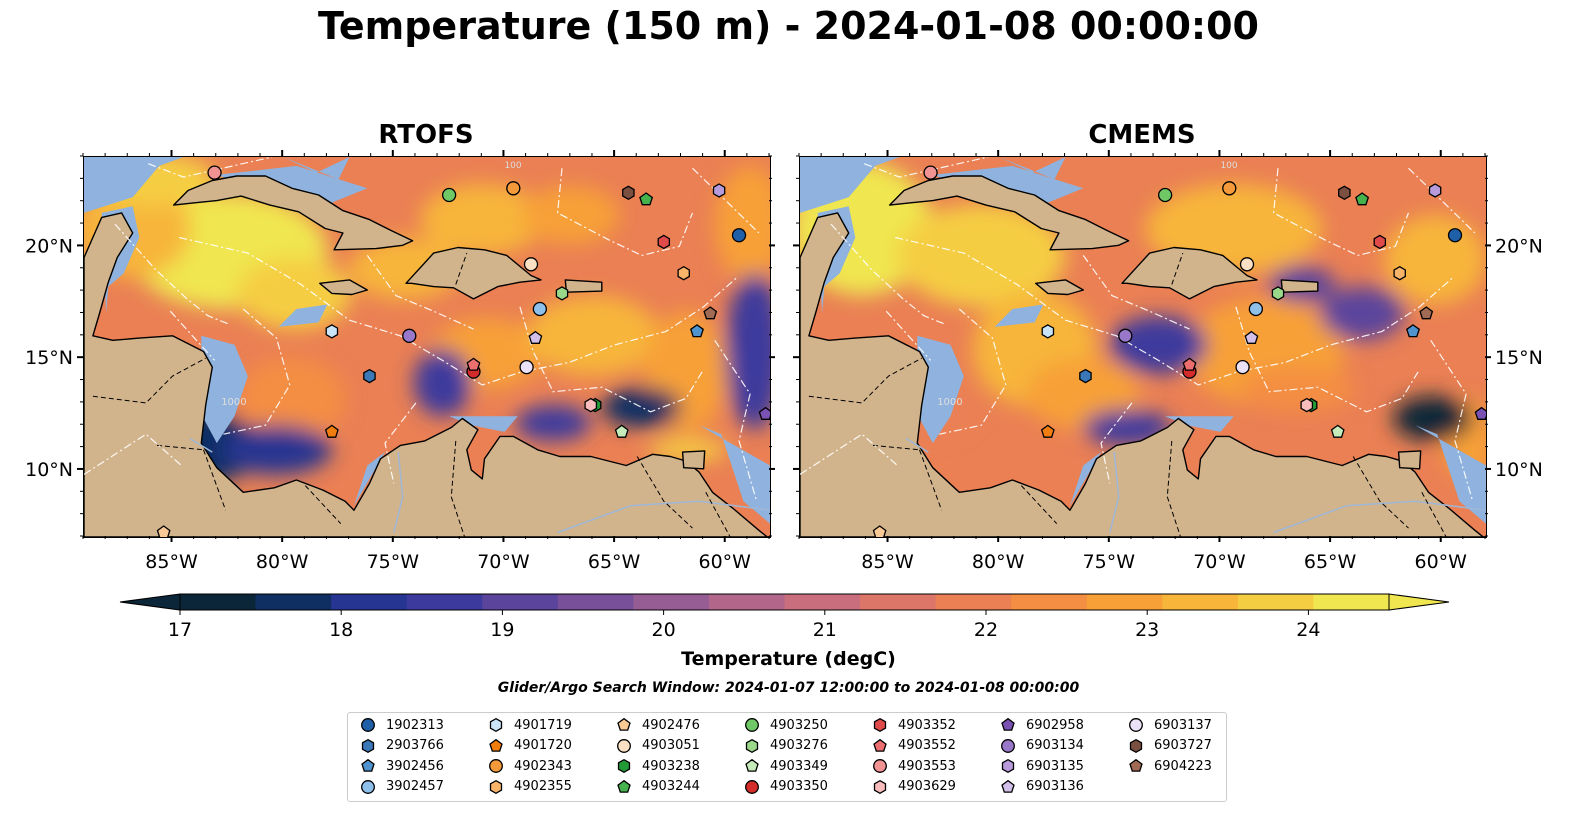 This screenshot has height=827, width=1577. What do you see at coordinates (671, 786) in the screenshot?
I see `legend-label: 4903244` at bounding box center [671, 786].